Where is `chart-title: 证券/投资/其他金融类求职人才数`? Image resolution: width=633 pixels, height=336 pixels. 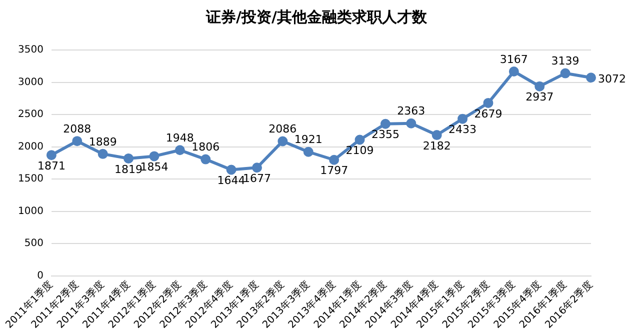 chart-title: 证券/投资/其他金融类求职人才数 is located at coordinates (316, 17).